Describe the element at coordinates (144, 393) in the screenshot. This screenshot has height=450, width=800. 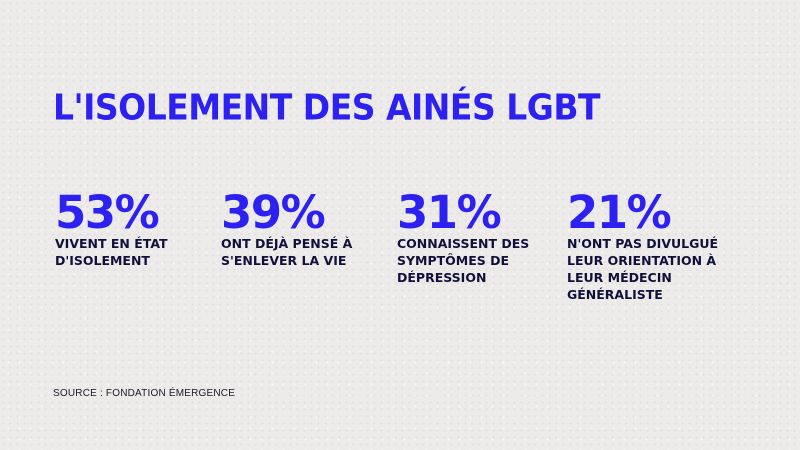
I see `source-note: SOURCE : FONDATION ÉMERGENCE` at that location.